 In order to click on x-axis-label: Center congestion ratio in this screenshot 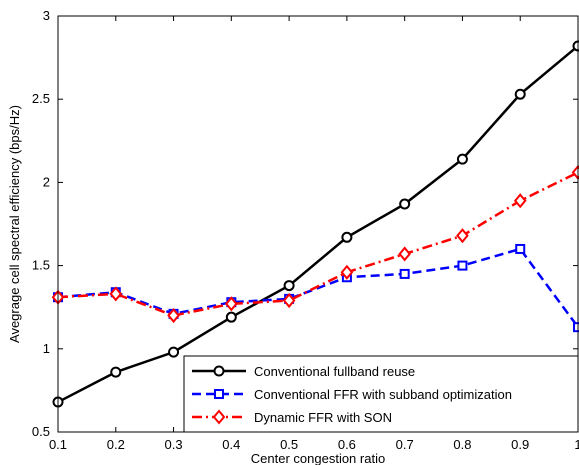, I will do `click(318, 458)`.